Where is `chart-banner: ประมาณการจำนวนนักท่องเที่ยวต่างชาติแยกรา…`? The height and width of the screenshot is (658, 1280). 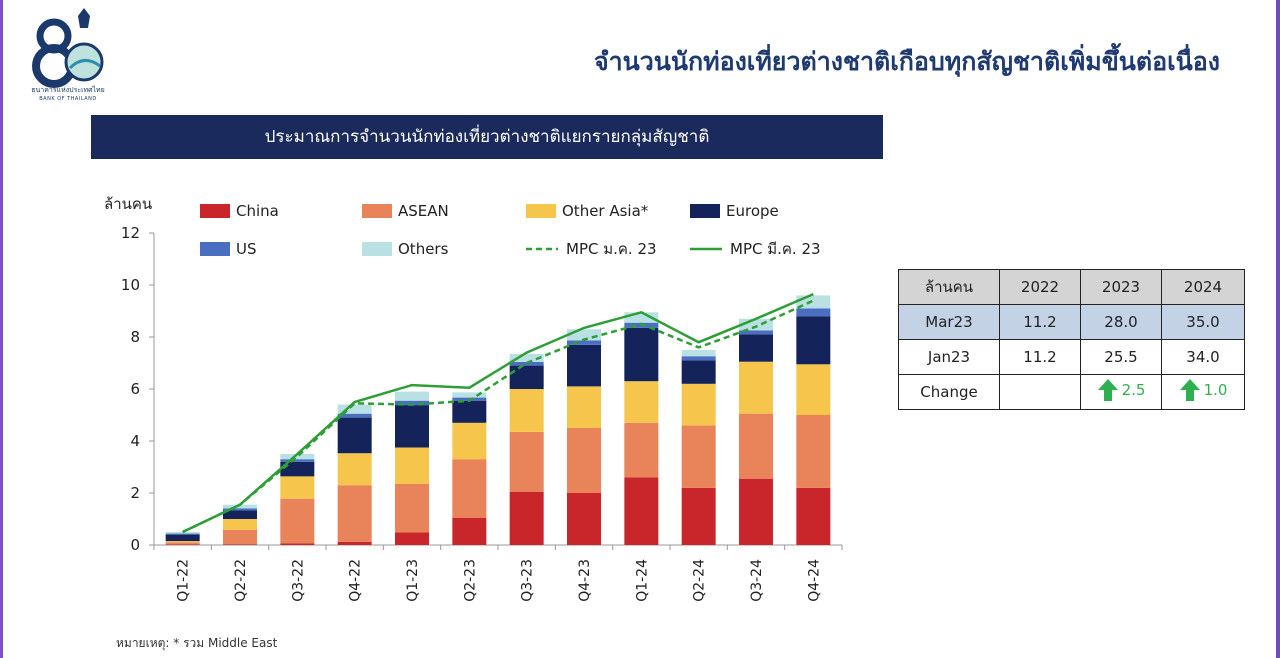
chart-banner: ประมาณการจำนวนนักท่องเที่ยวต่างชาติแยกรา… is located at coordinates (487, 137).